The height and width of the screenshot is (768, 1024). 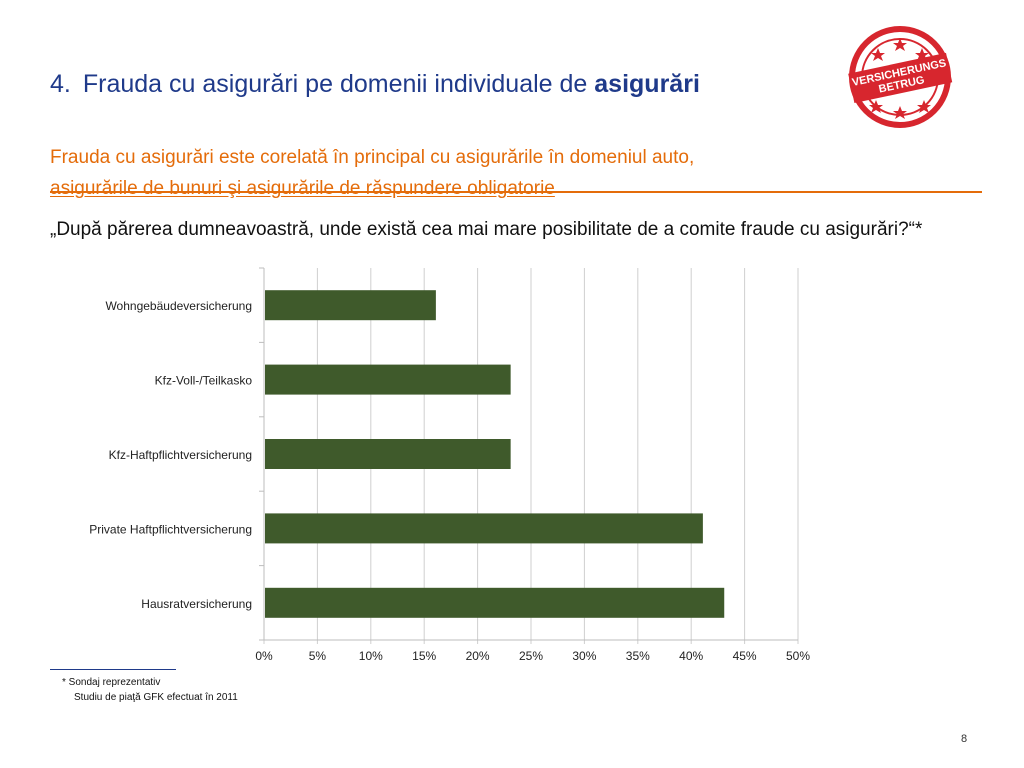 I want to click on x-tick-label: 15%, so click(x=424, y=656).